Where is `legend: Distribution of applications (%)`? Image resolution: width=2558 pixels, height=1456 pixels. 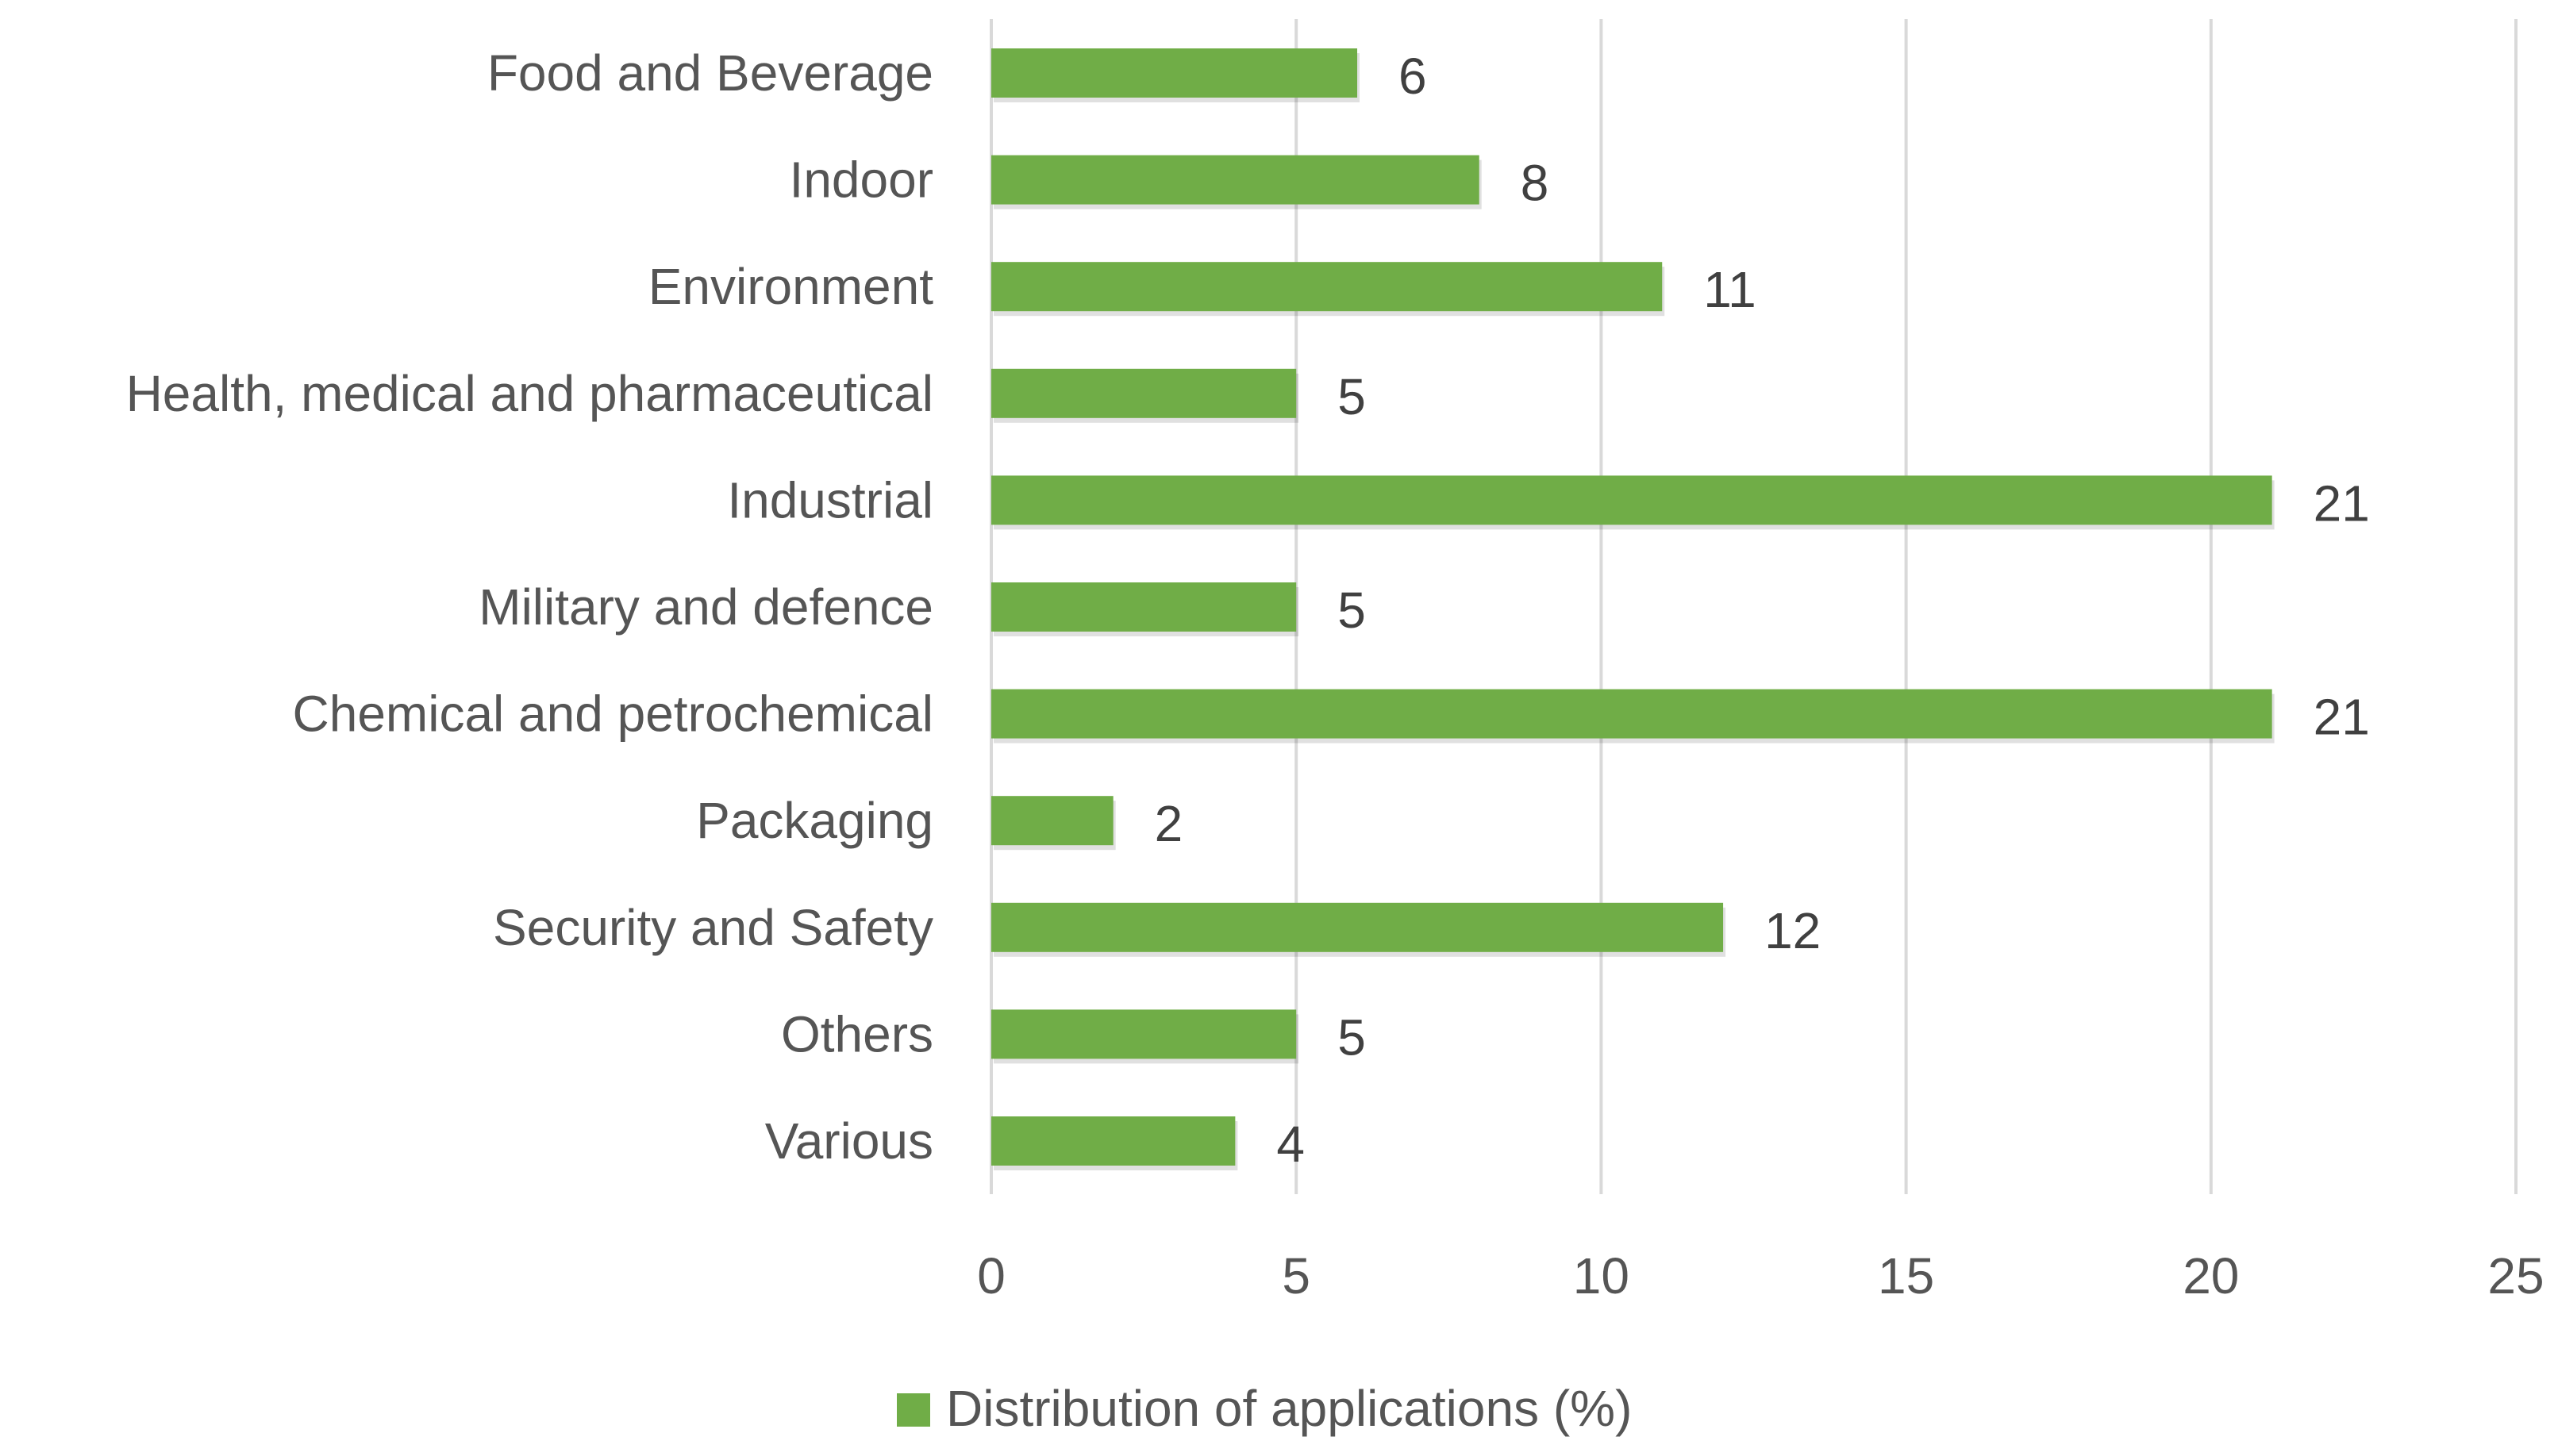 legend: Distribution of applications (%) is located at coordinates (1264, 1408).